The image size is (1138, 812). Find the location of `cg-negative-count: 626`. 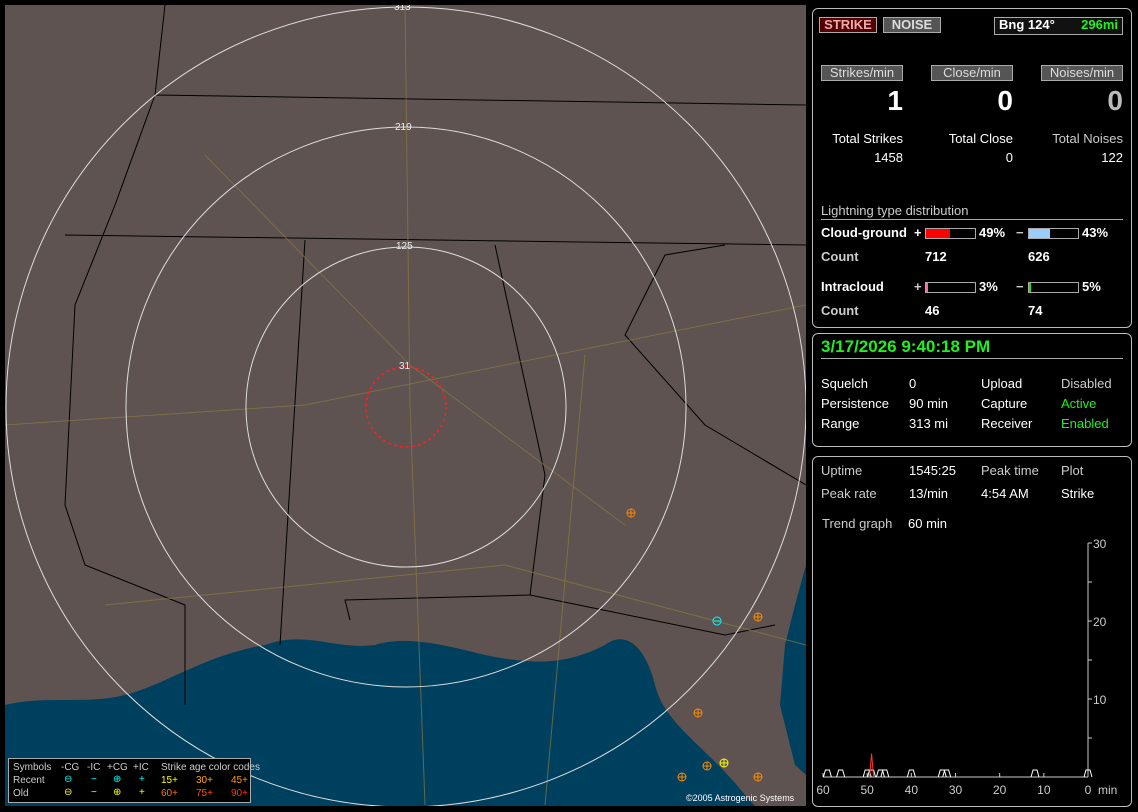

cg-negative-count: 626 is located at coordinates (1039, 256).